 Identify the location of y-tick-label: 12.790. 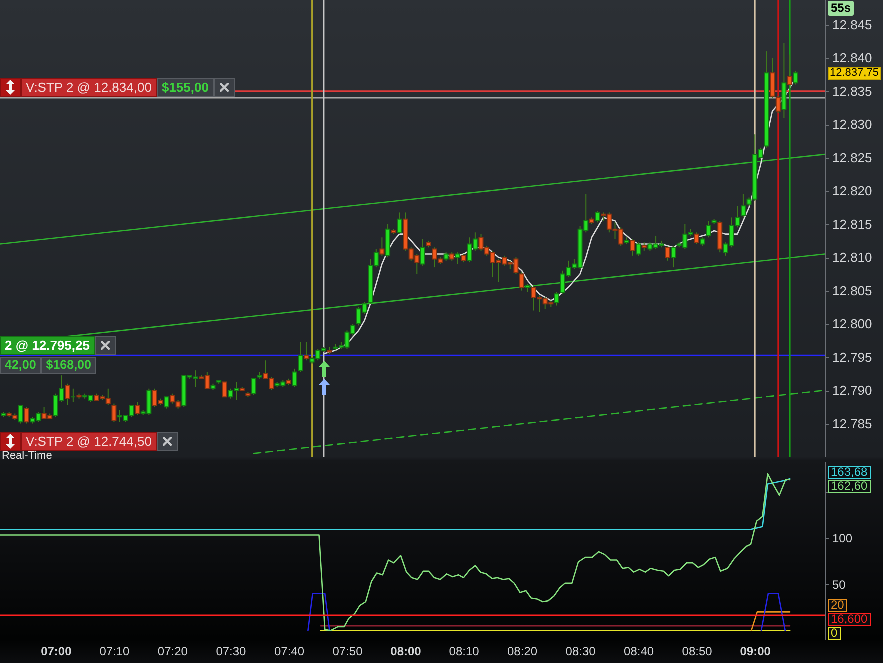
(852, 390).